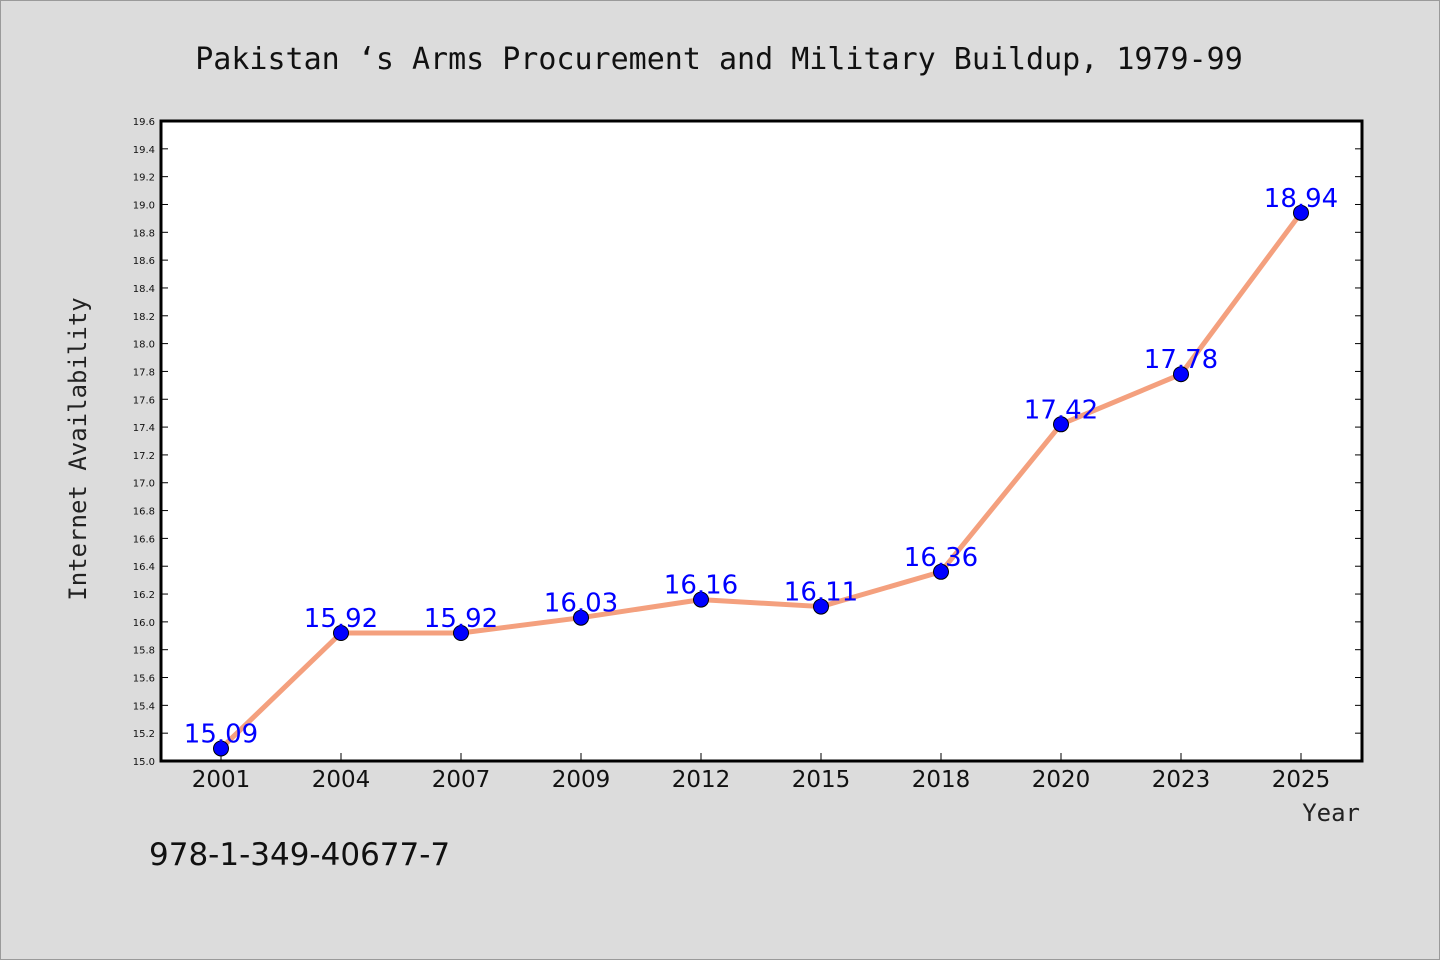  Describe the element at coordinates (1061, 410) in the screenshot. I see `data-label: 17.42` at that location.